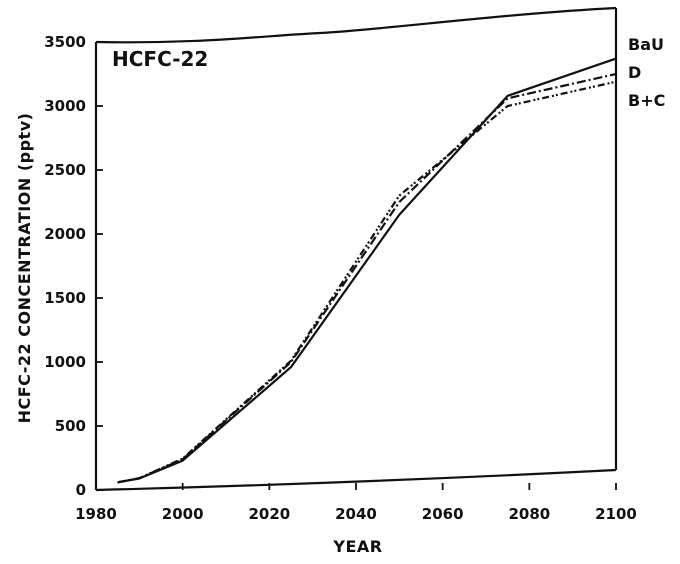 The image size is (680, 564). Describe the element at coordinates (634, 72) in the screenshot. I see `legend-entry-d: D` at that location.